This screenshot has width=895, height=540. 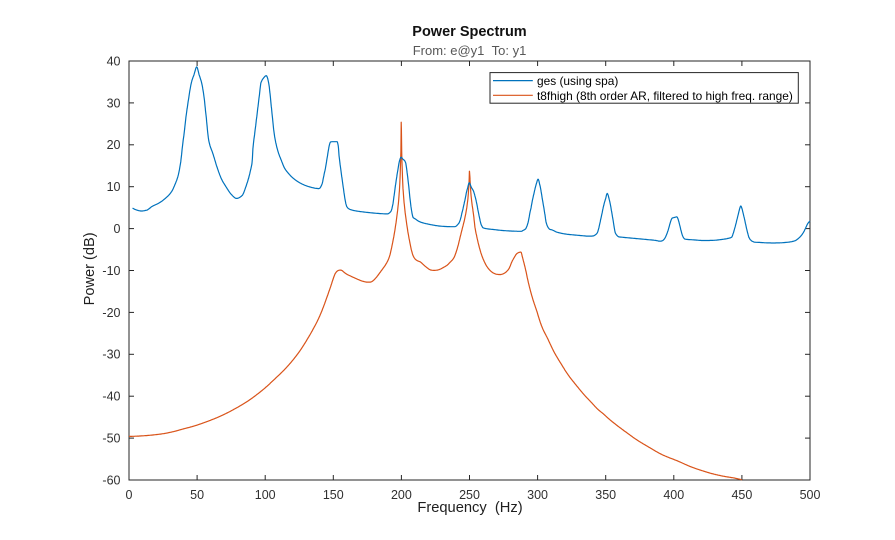 I want to click on svg-text: 500, so click(x=810, y=495).